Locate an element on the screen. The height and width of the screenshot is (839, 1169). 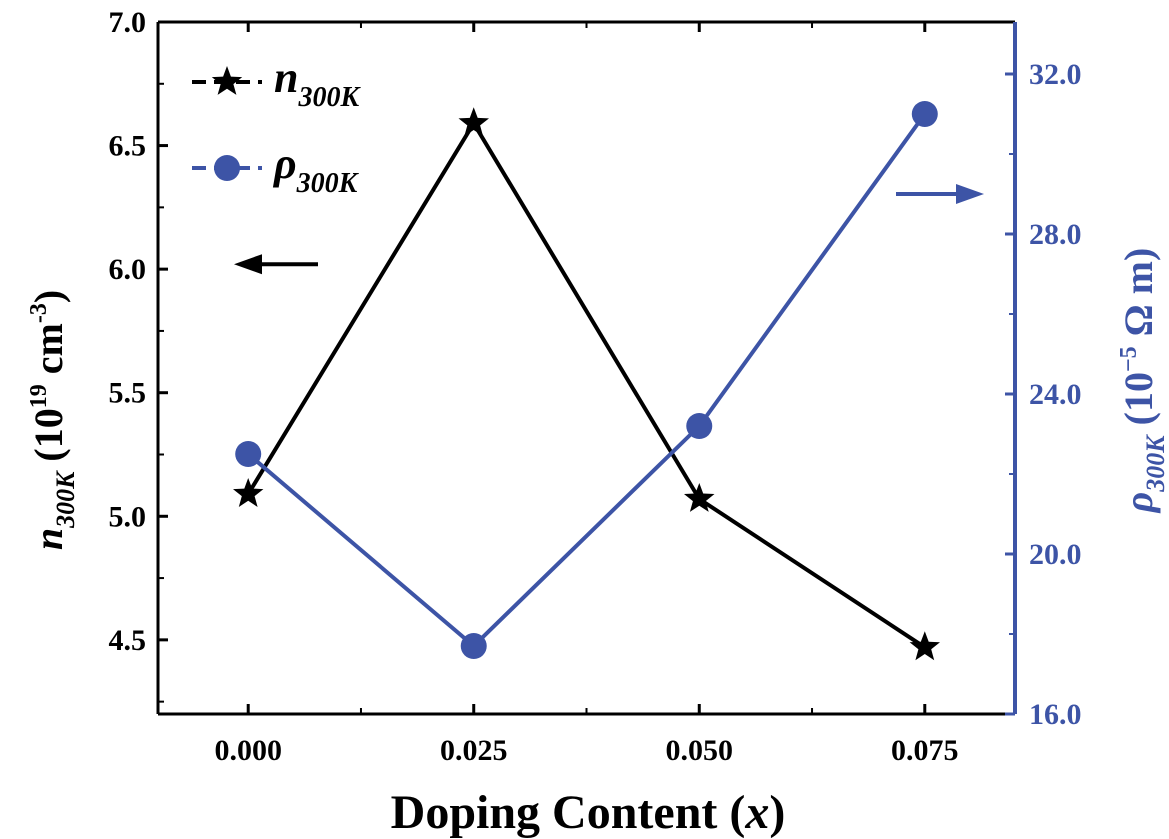
right-y-tick-label: 28.0 is located at coordinates (1055, 234).